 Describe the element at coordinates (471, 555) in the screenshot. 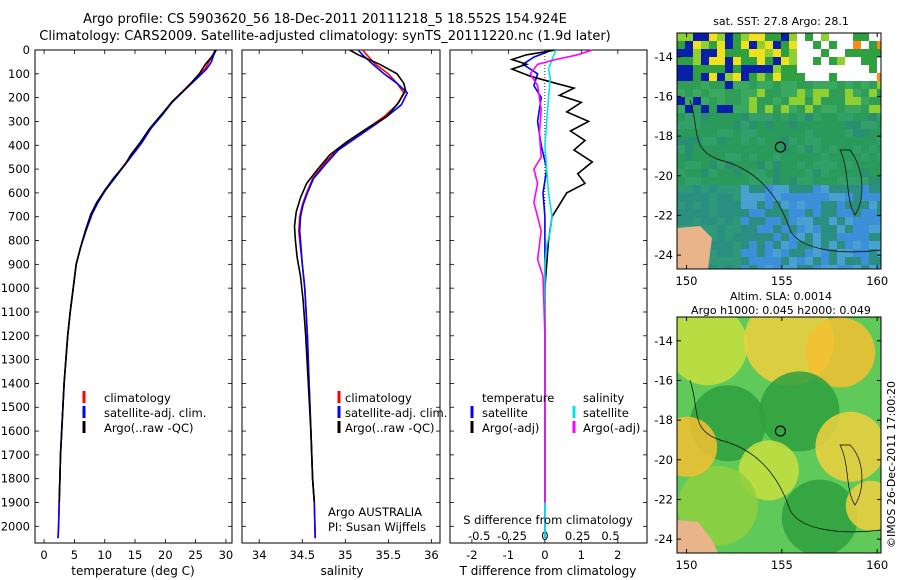

I see `xtick-label: -2` at that location.